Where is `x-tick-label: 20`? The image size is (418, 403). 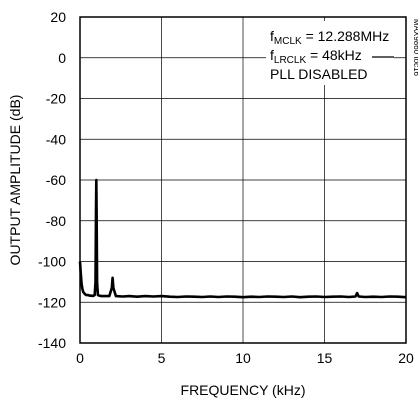 x-tick-label: 20 is located at coordinates (406, 358).